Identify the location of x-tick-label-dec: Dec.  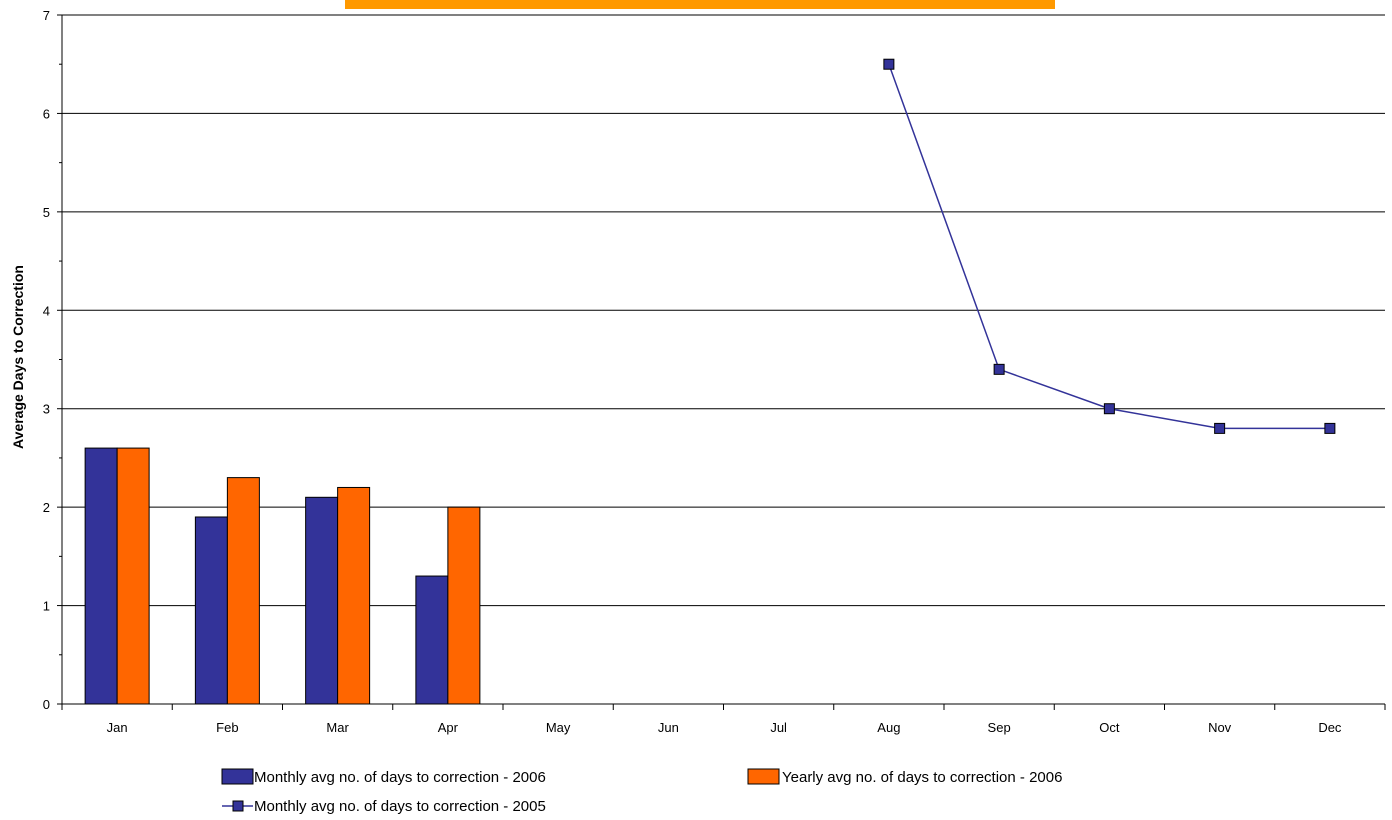
(1330, 727).